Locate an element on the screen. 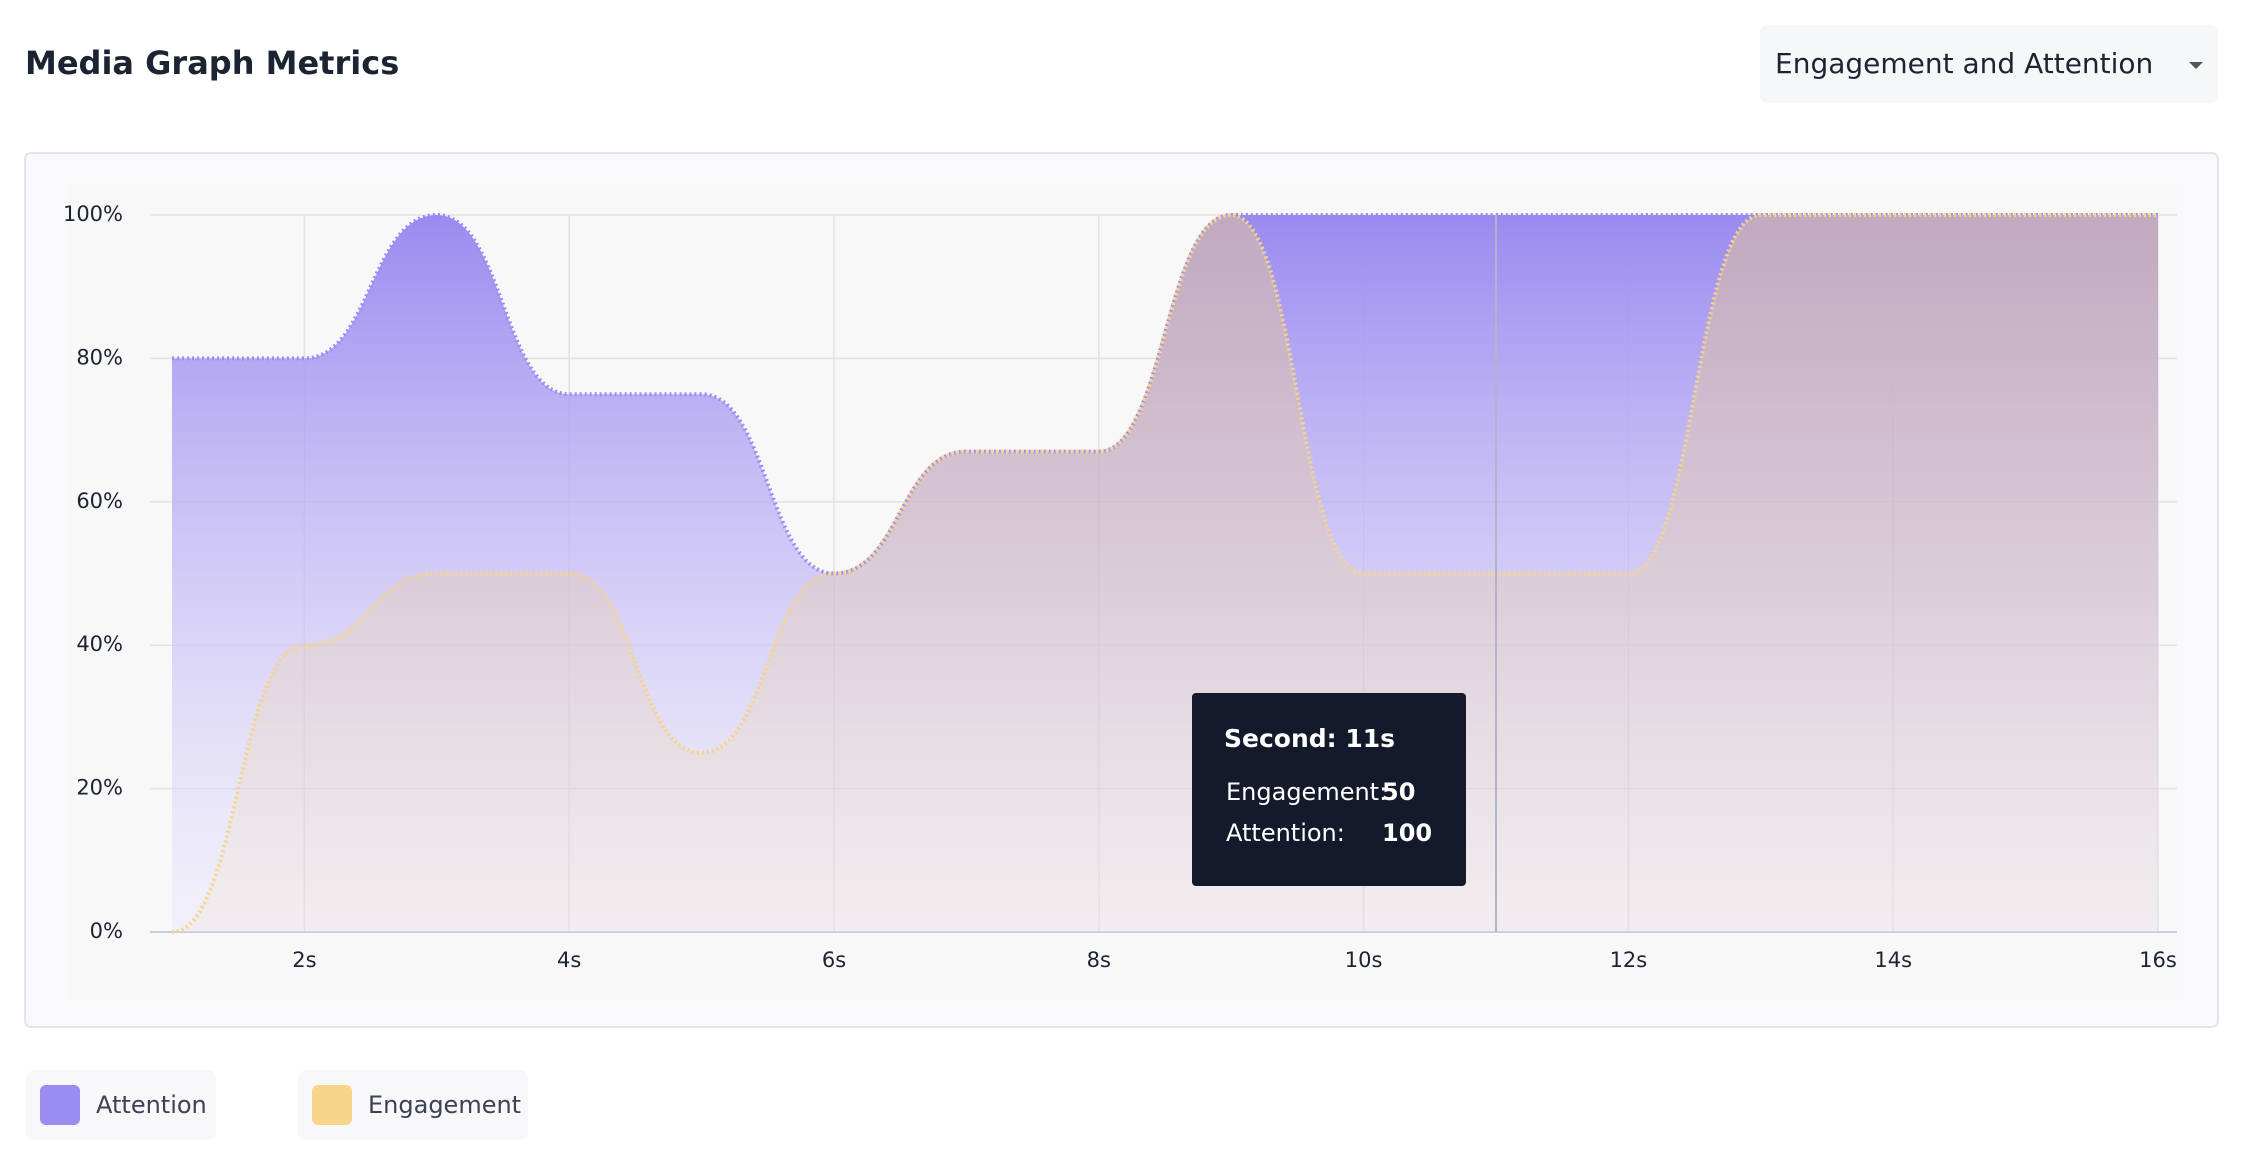 The height and width of the screenshot is (1162, 2244). legend-label: Engagement is located at coordinates (444, 1105).